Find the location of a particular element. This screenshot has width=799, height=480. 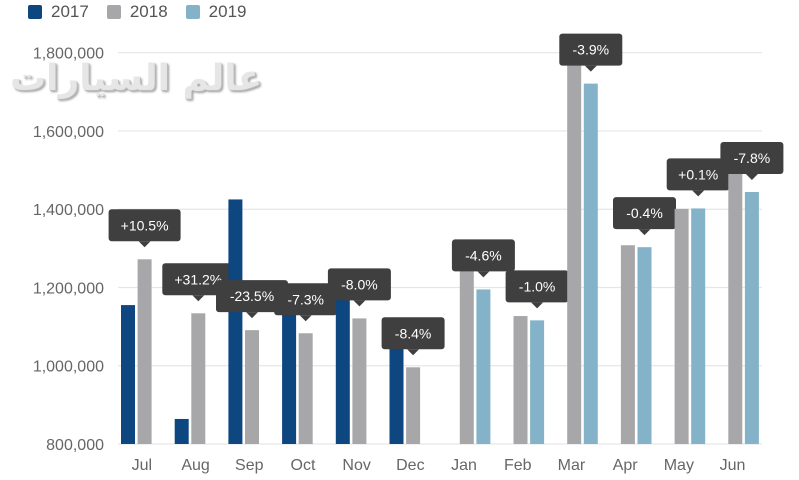

x-tick-label: Nov is located at coordinates (356, 465).